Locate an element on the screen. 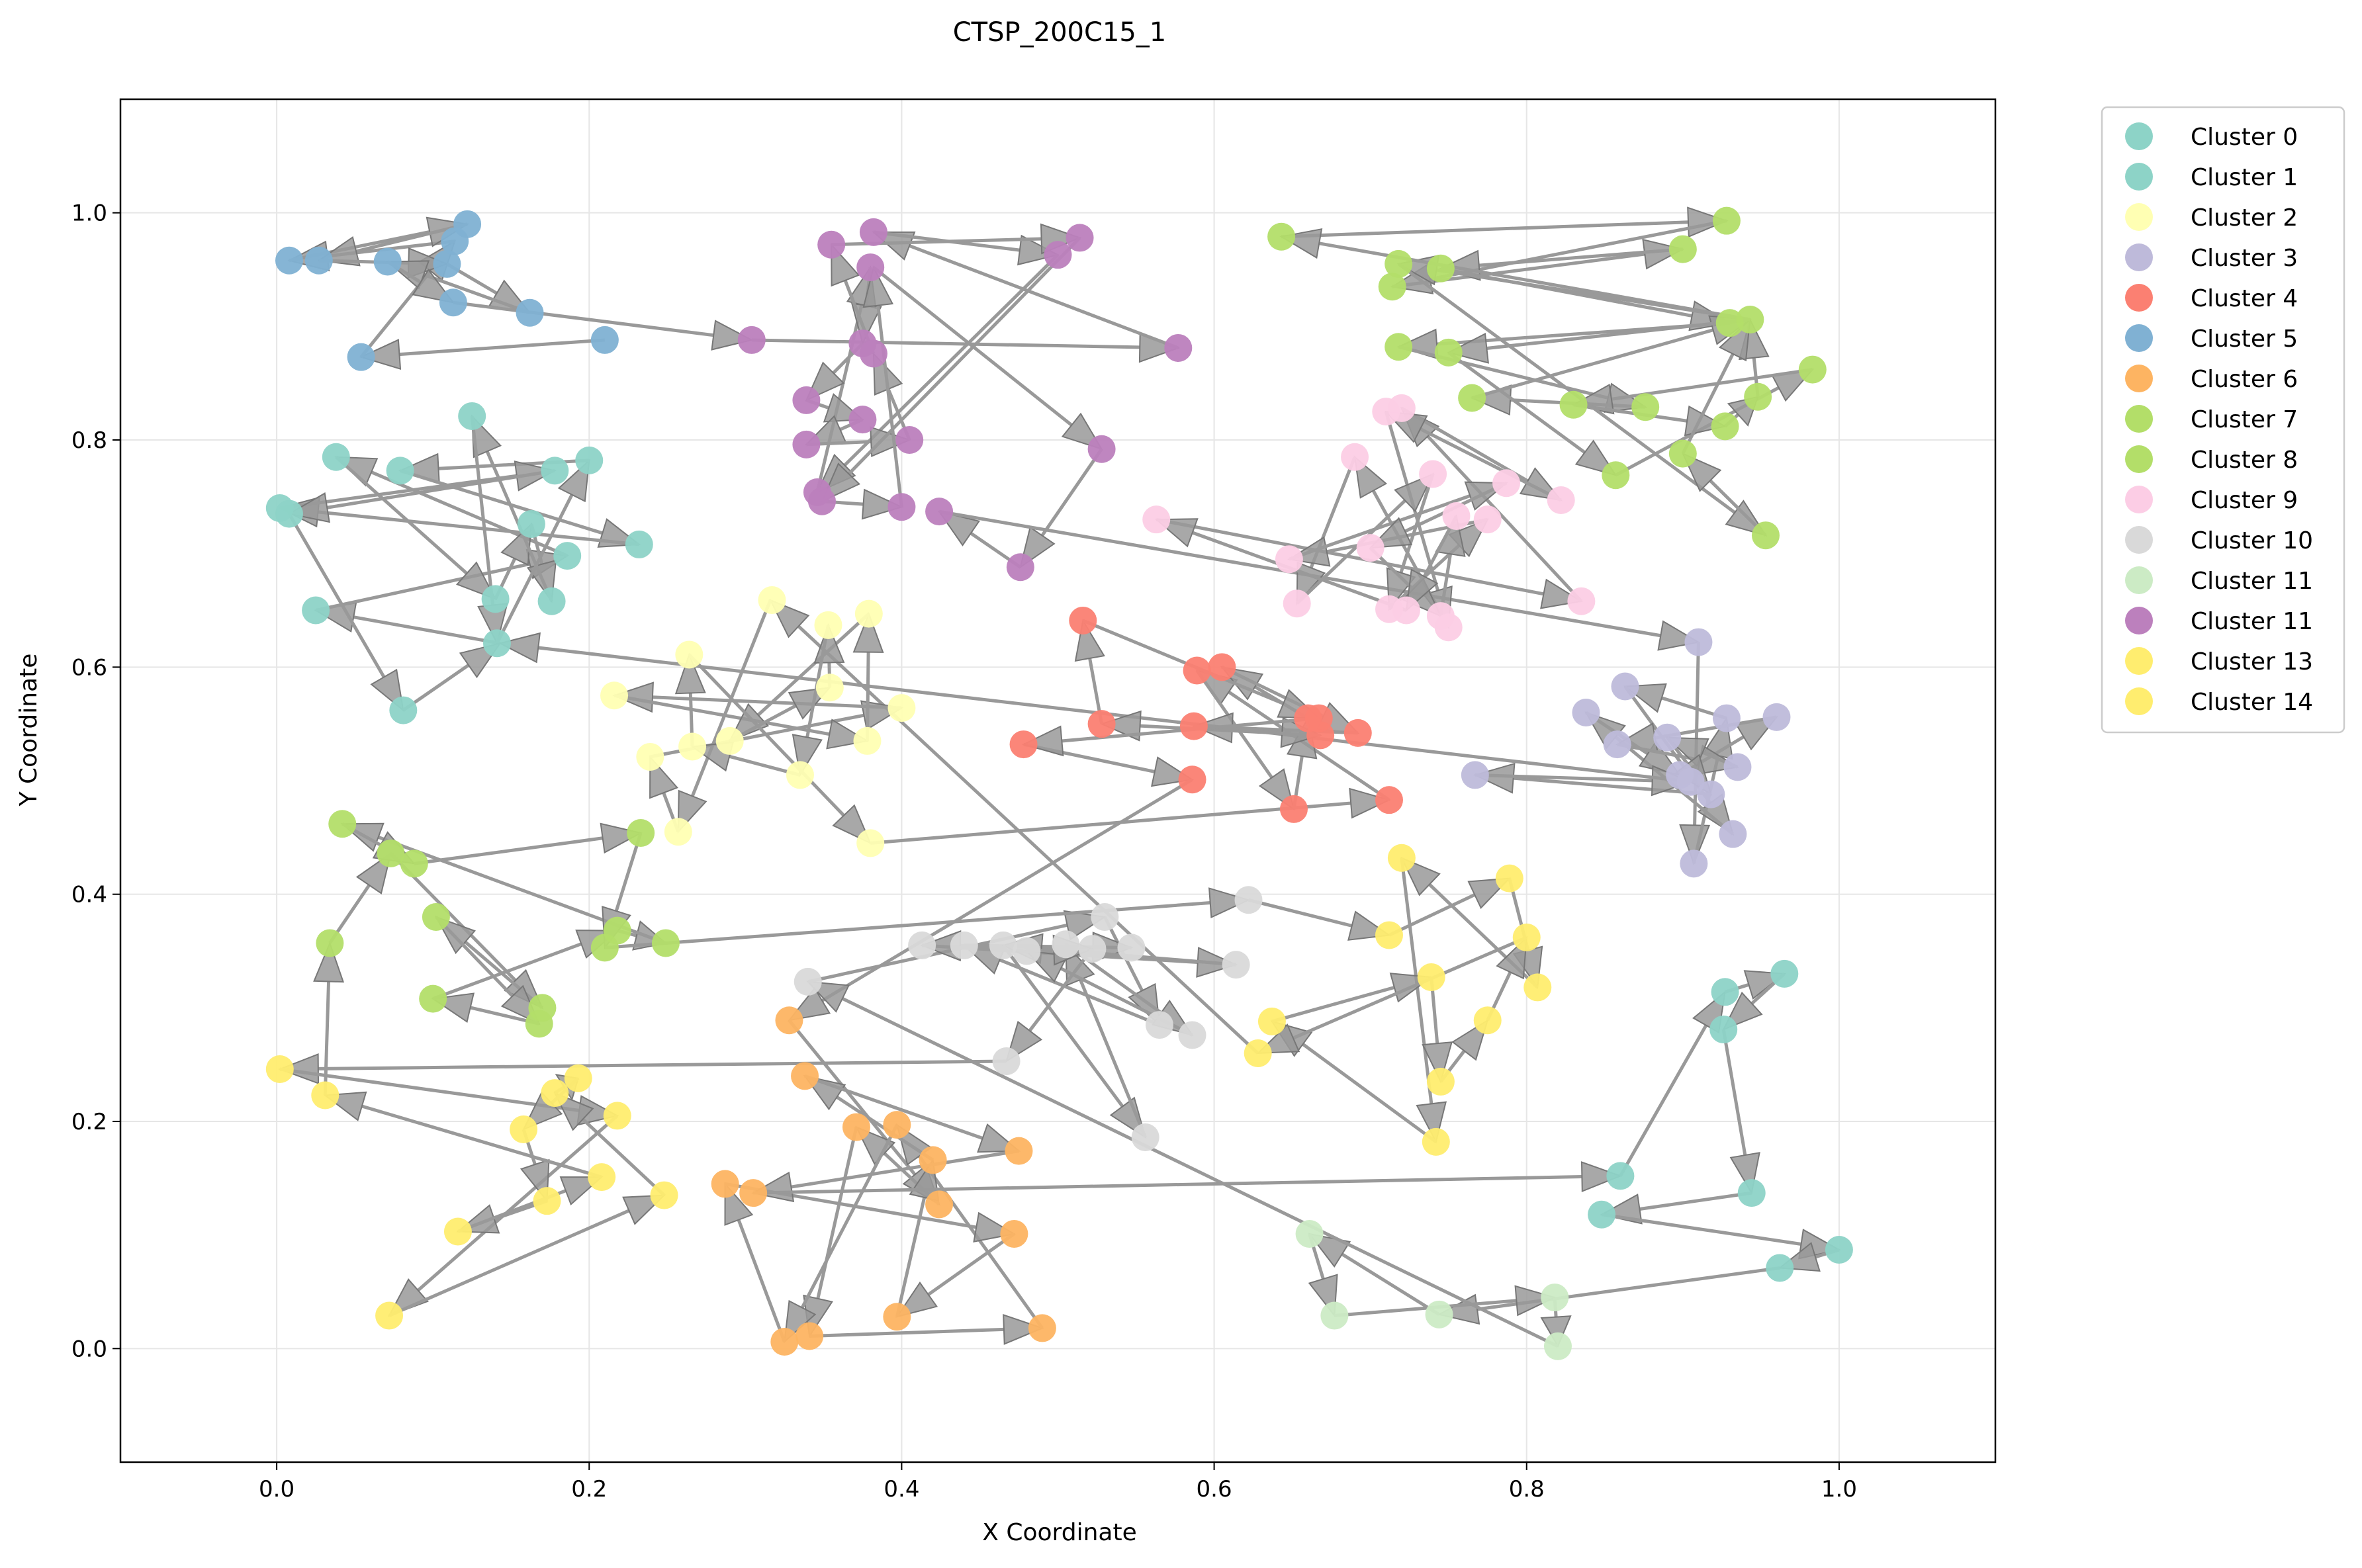 The height and width of the screenshot is (1568, 2362). legend-label: Cluster 13 is located at coordinates (2252, 661).